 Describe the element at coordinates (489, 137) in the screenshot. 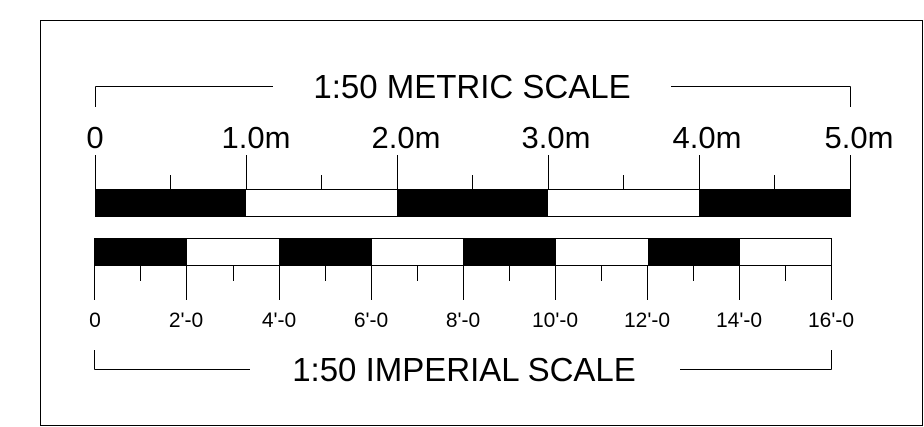

I see `metric-labels: 0 1.0m 2.0m 3.0m 4.0m 5.0m` at that location.